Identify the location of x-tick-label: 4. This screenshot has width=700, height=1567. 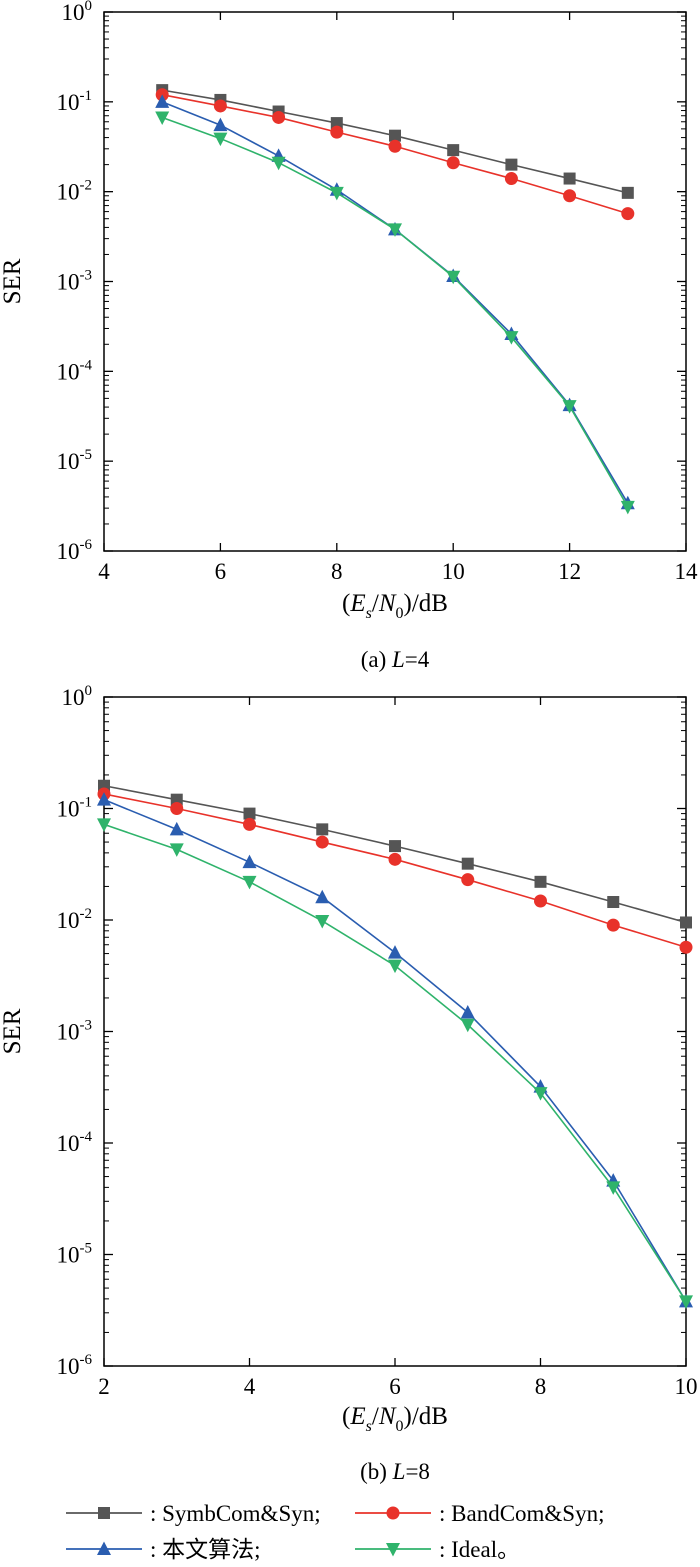
(104, 571).